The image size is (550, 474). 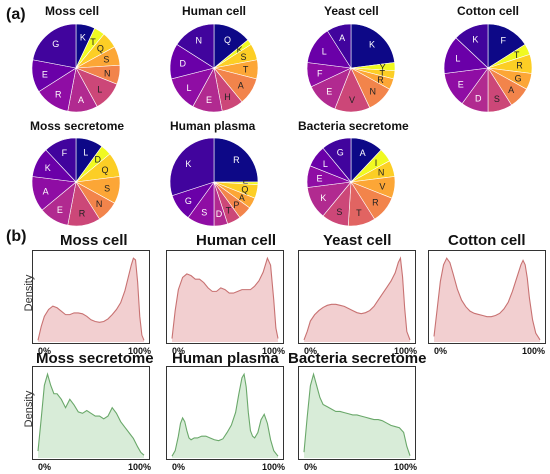 I want to click on pie-label-cotton-cell-f: F, so click(x=504, y=41).